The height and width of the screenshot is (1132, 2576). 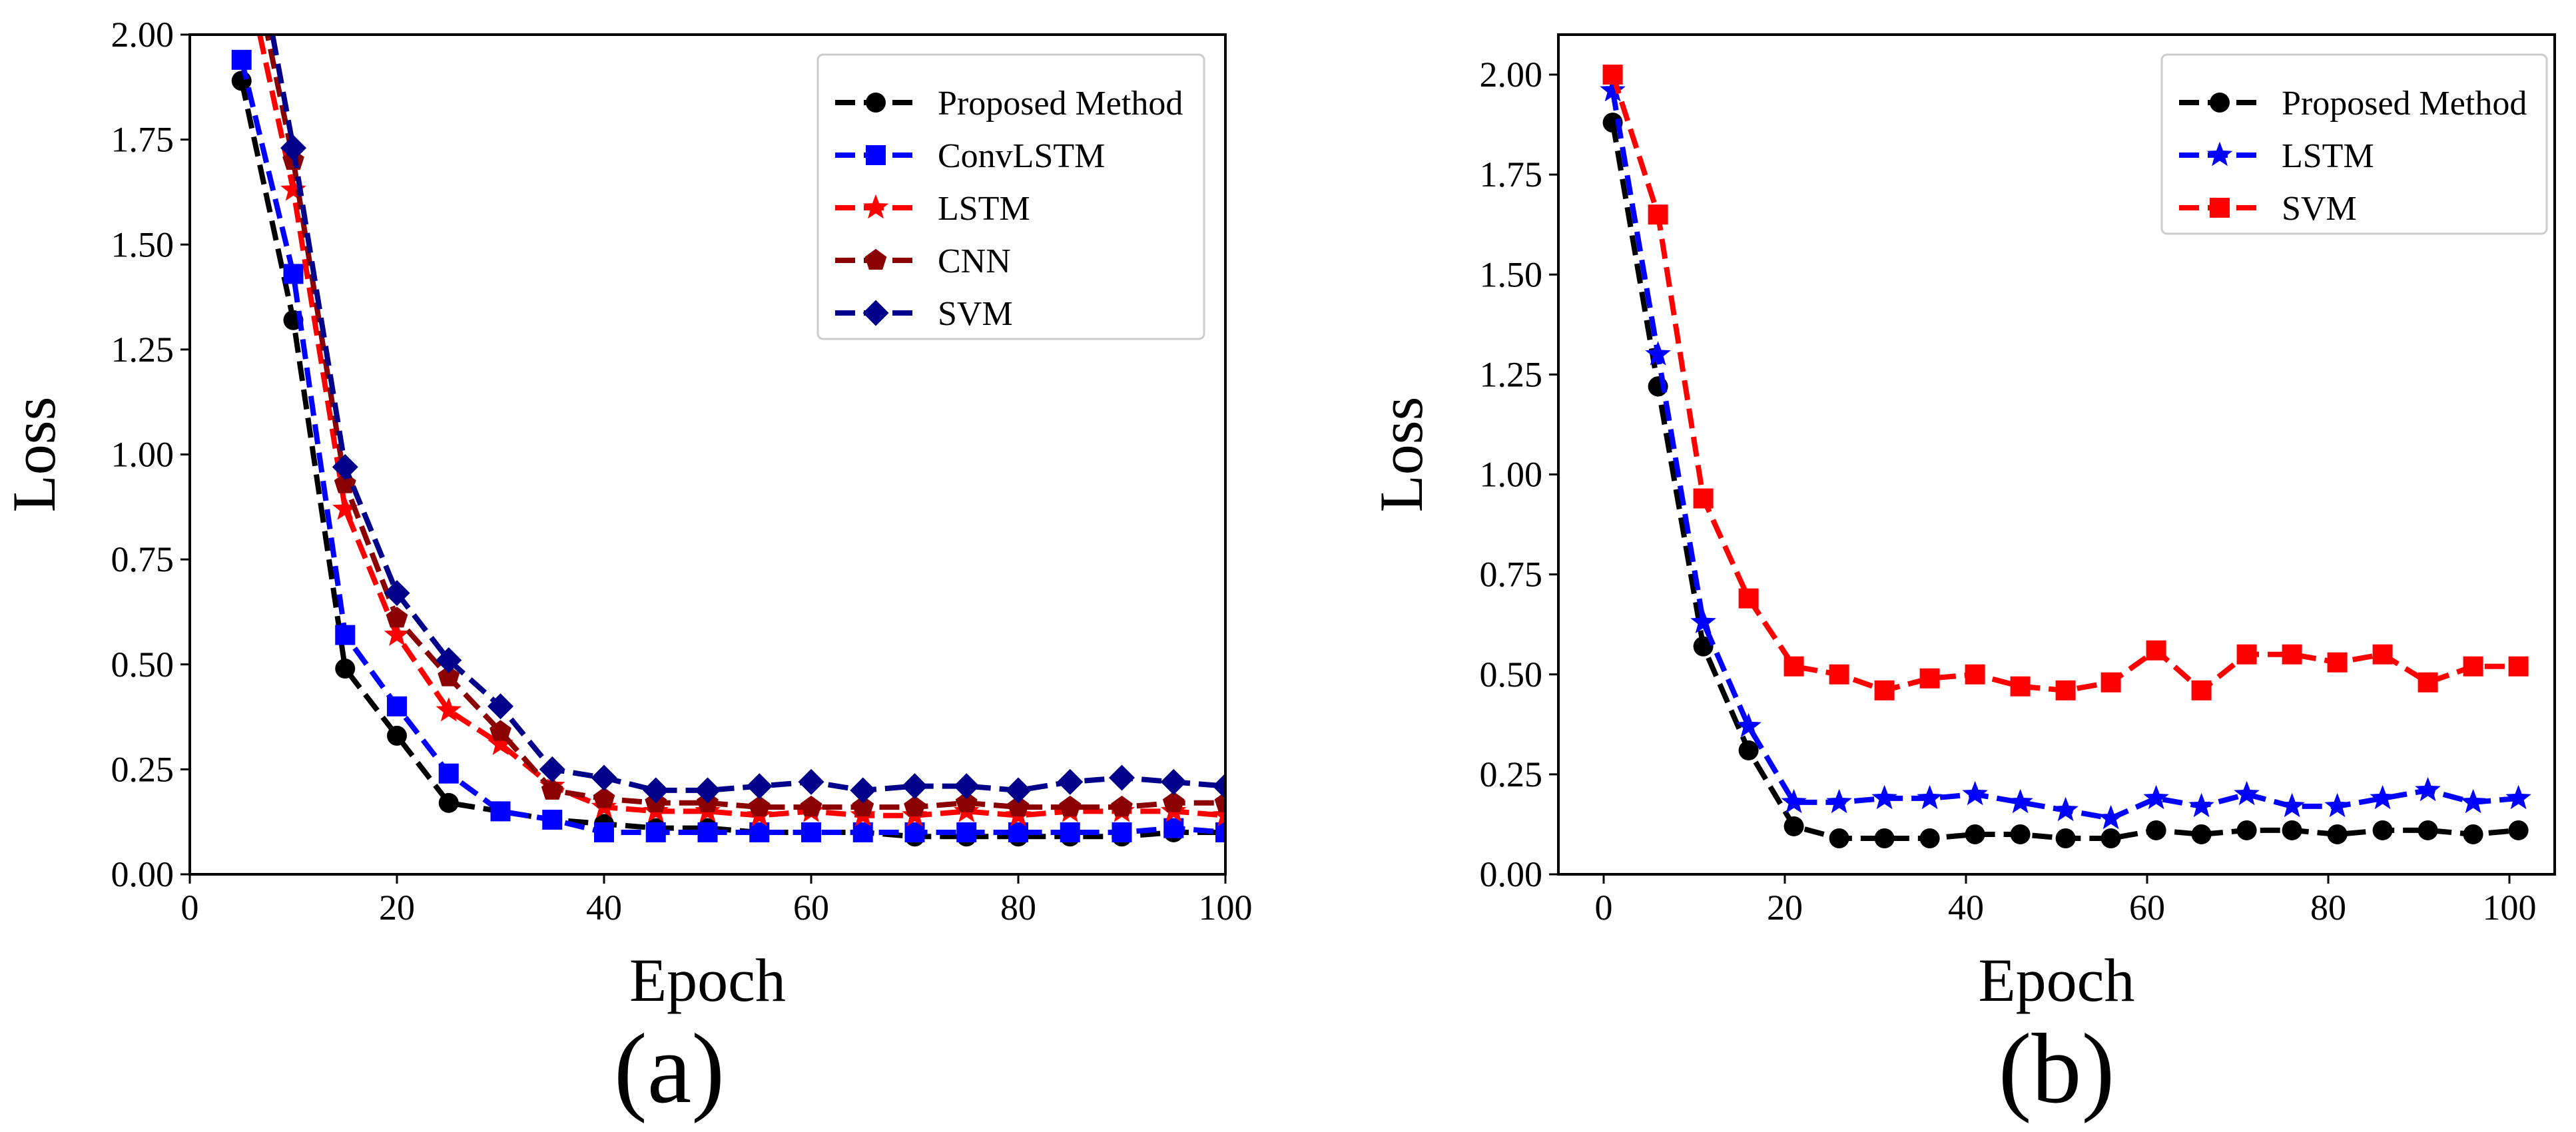 I want to click on a-legend-label-svm: SVM, so click(x=975, y=314).